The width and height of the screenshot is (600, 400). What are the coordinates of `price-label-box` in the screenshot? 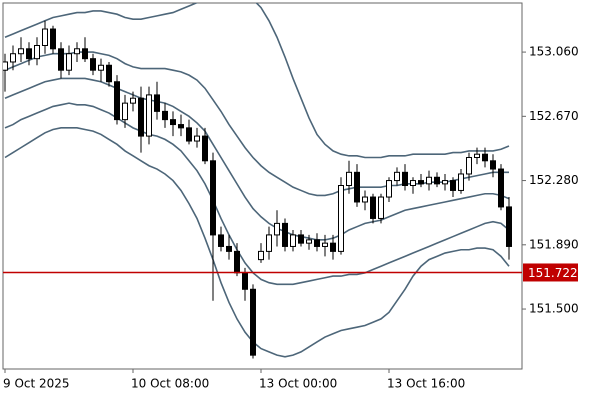 It's located at (550, 272).